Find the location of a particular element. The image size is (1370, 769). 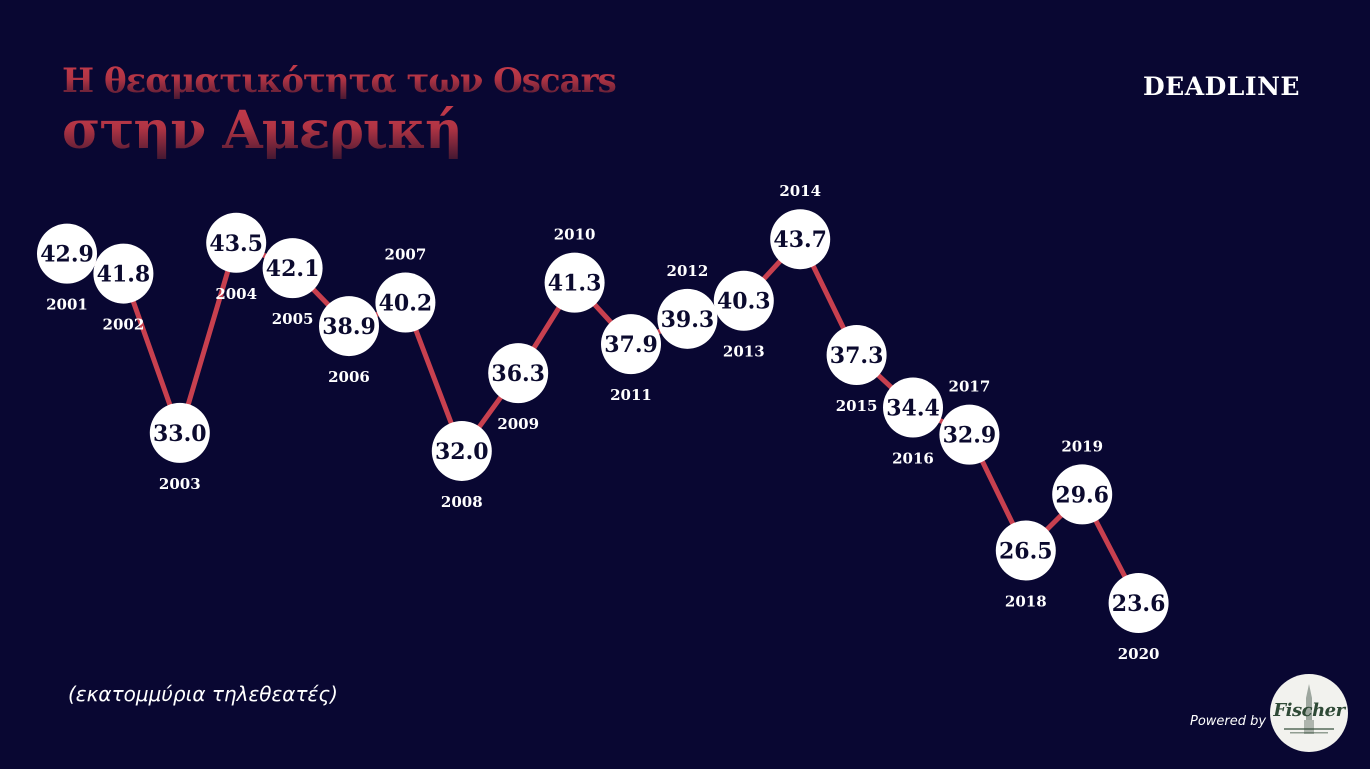

data-label: 32.9 is located at coordinates (970, 436).